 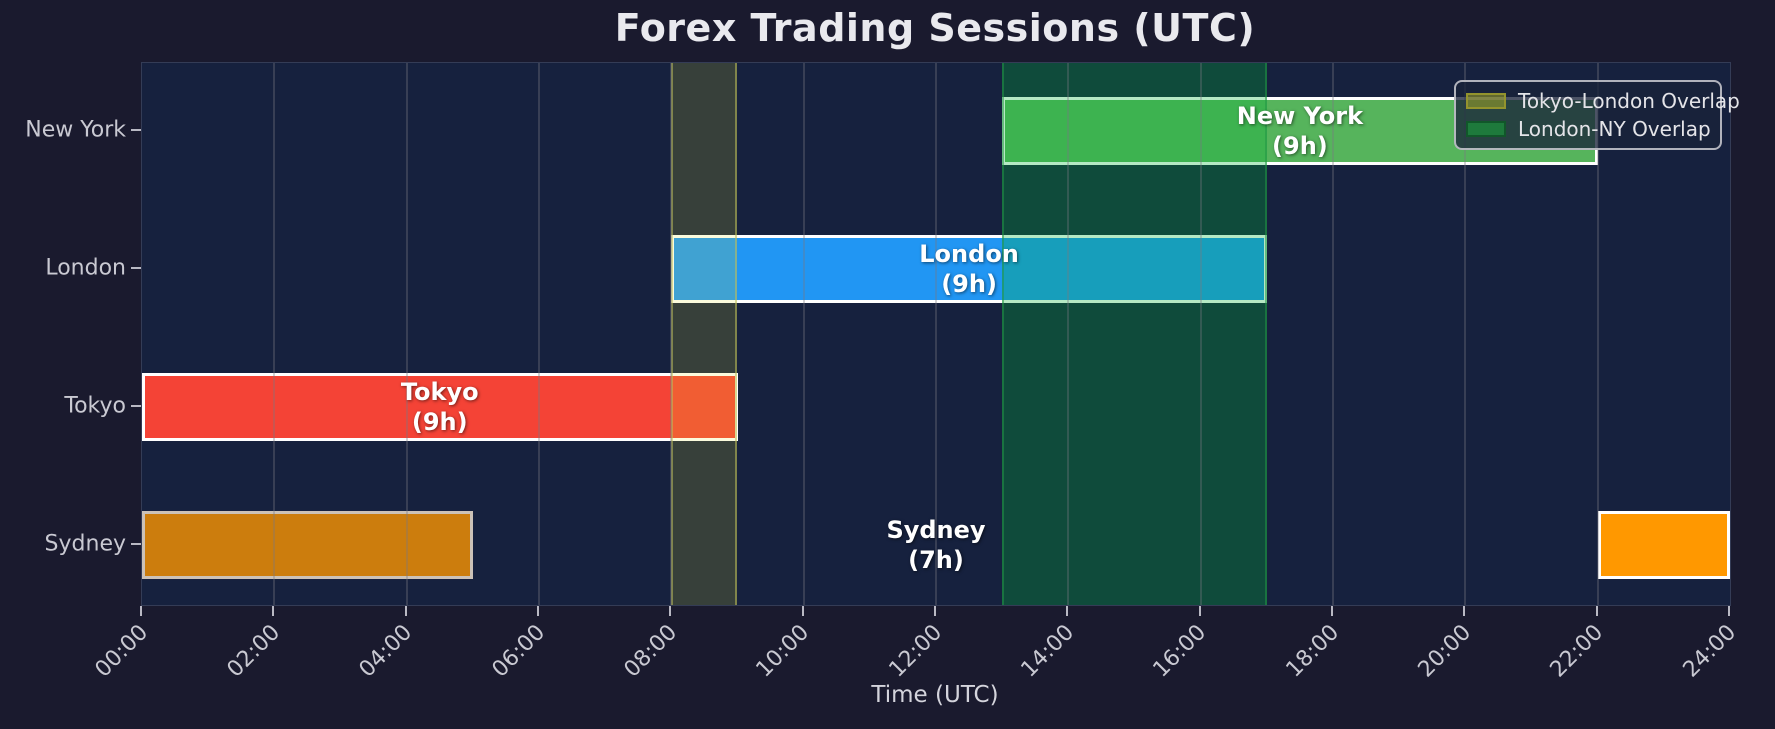 What do you see at coordinates (1300, 116) in the screenshot?
I see `session-label-name: New York` at bounding box center [1300, 116].